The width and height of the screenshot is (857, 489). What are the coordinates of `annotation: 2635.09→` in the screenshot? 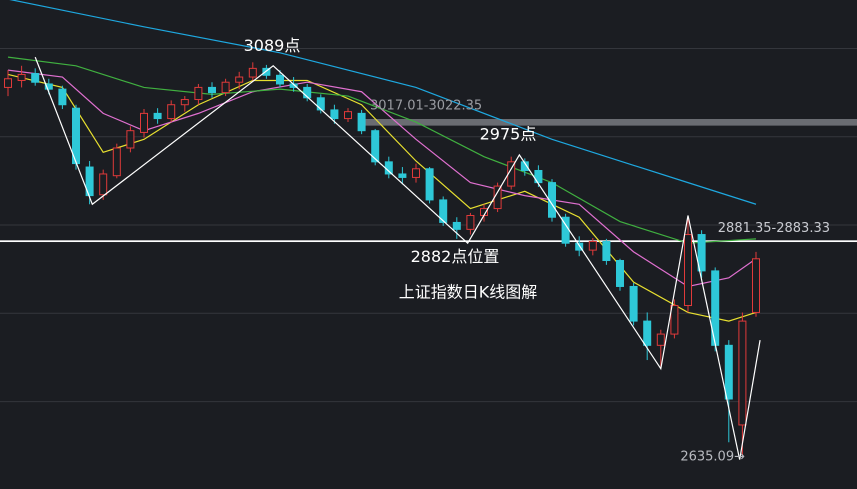 It's located at (712, 457).